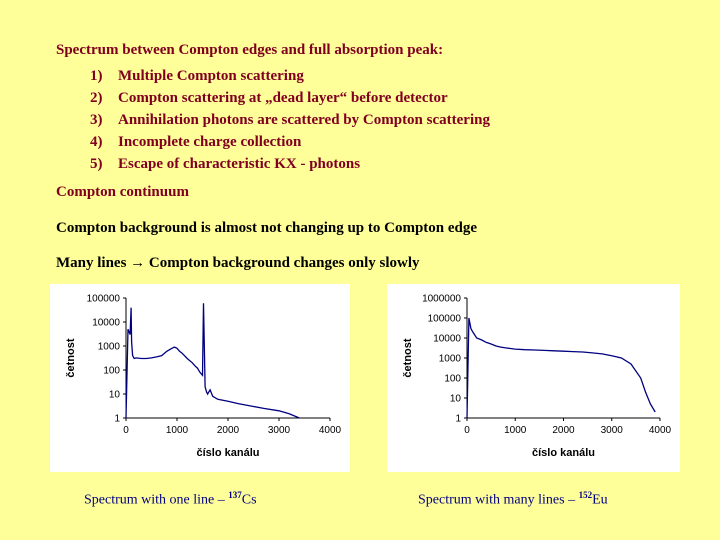 The height and width of the screenshot is (540, 720). I want to click on cs137-caption: Spectrum with one line – 137Cs, so click(170, 499).